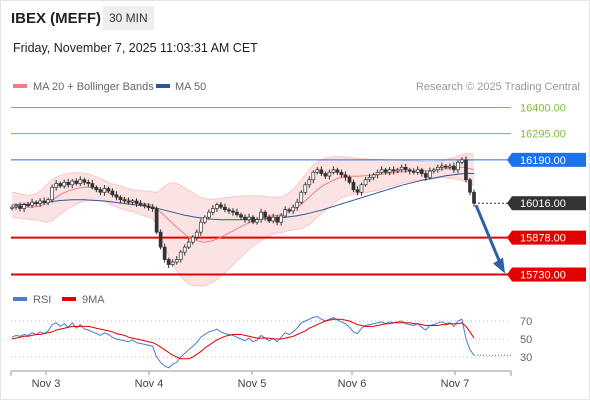  I want to click on level-tag-last, so click(549, 203).